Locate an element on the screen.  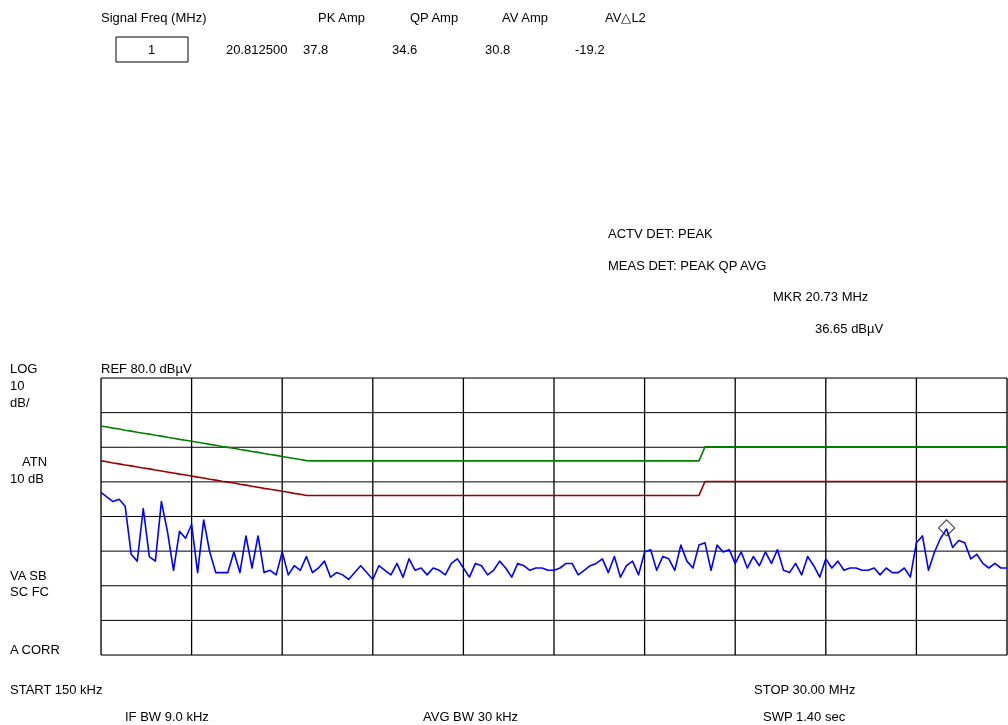
text: PK Amp is located at coordinates (341, 17).